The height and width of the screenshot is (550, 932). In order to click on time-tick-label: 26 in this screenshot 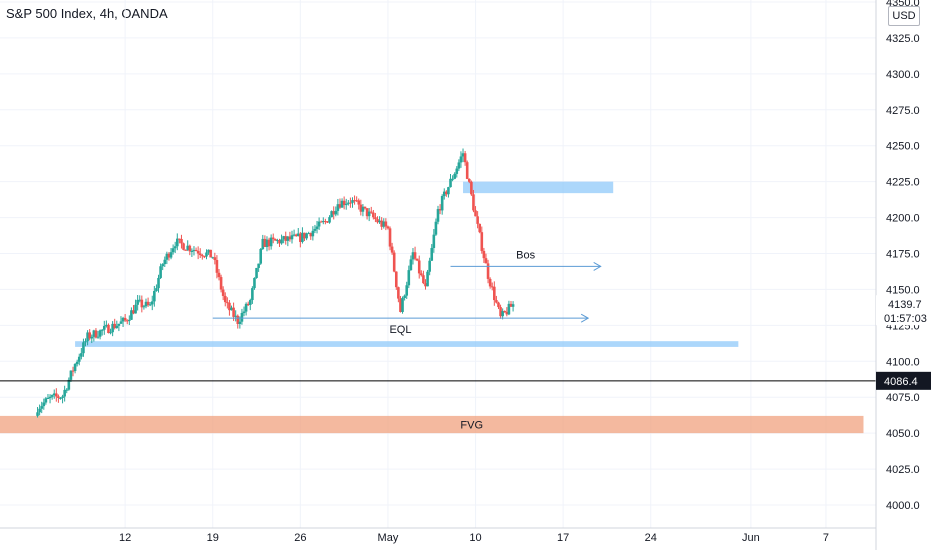, I will do `click(300, 538)`.